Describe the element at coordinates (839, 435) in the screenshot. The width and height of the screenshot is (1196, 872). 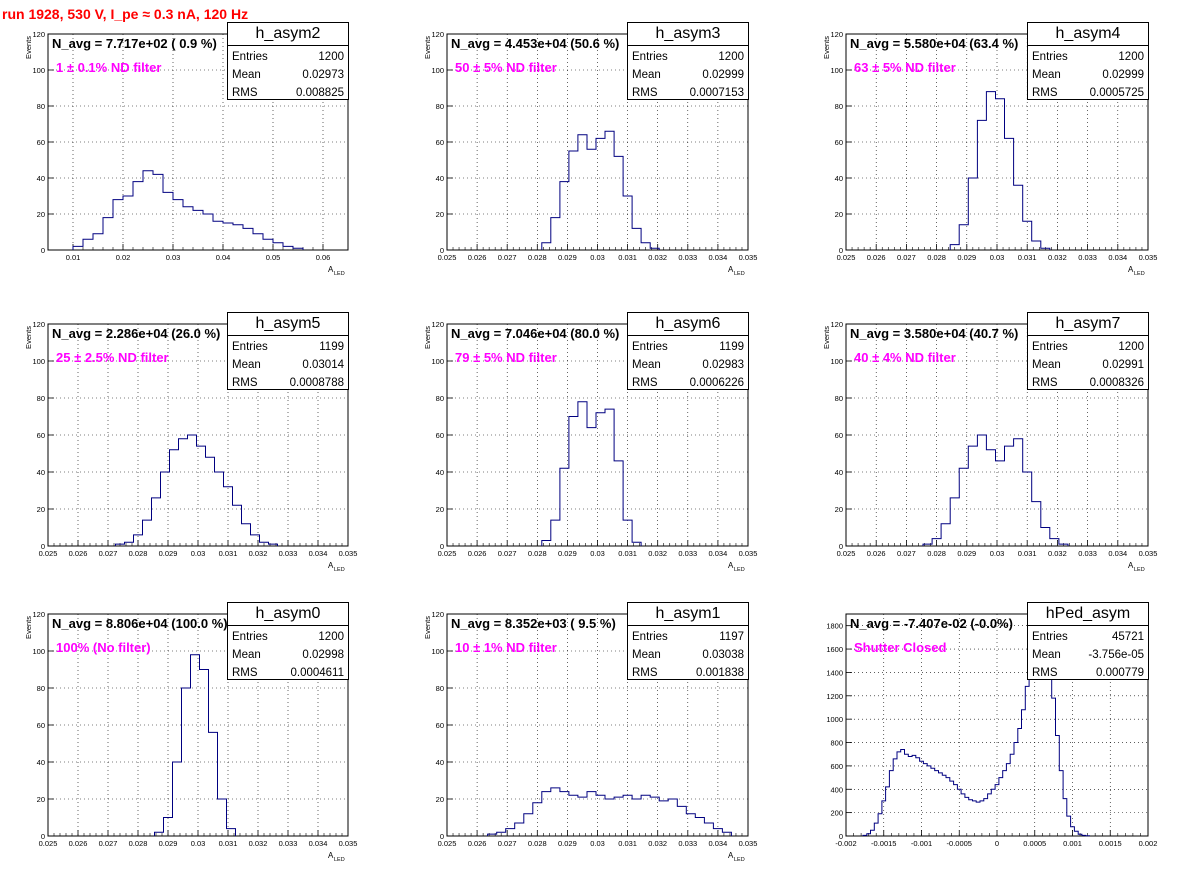
I see `y-tick-label: 60` at that location.